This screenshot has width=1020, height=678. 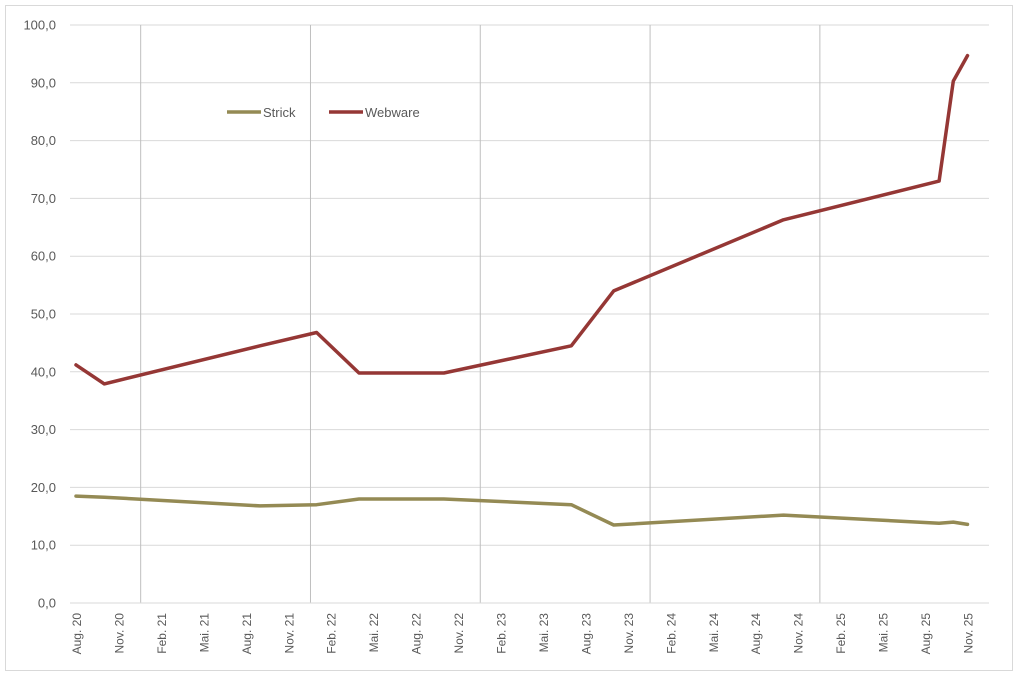 I want to click on y-tick-label: 70,0, so click(x=43, y=198).